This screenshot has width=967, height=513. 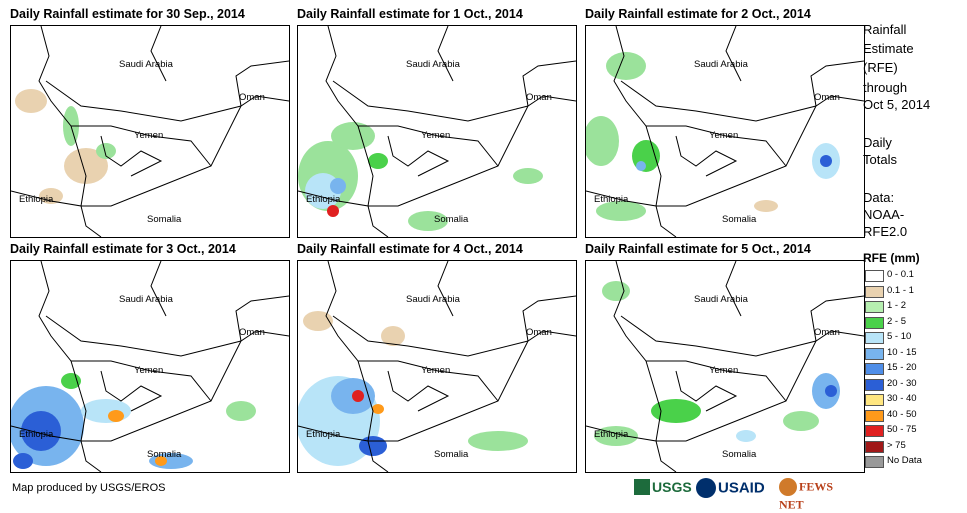 What do you see at coordinates (746, 495) in the screenshot?
I see `logos: USGS USAID FEWS NET` at bounding box center [746, 495].